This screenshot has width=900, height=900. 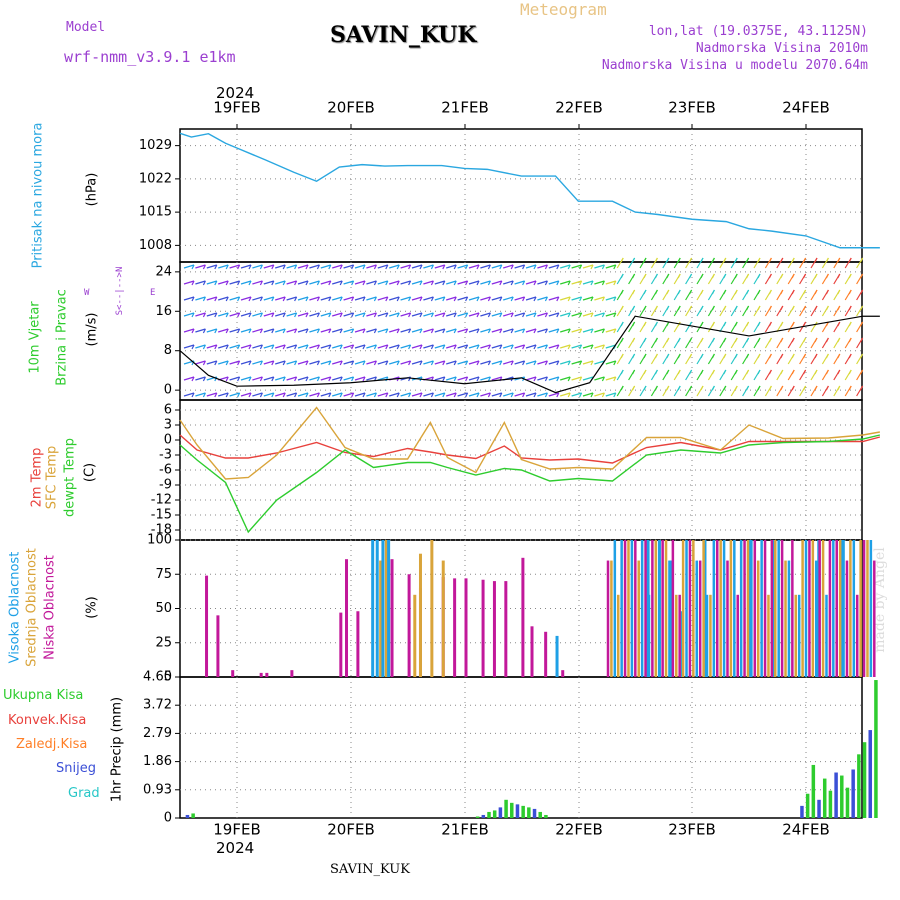 What do you see at coordinates (236, 108) in the screenshot?
I see `date-label-top-0: 19FEB` at bounding box center [236, 108].